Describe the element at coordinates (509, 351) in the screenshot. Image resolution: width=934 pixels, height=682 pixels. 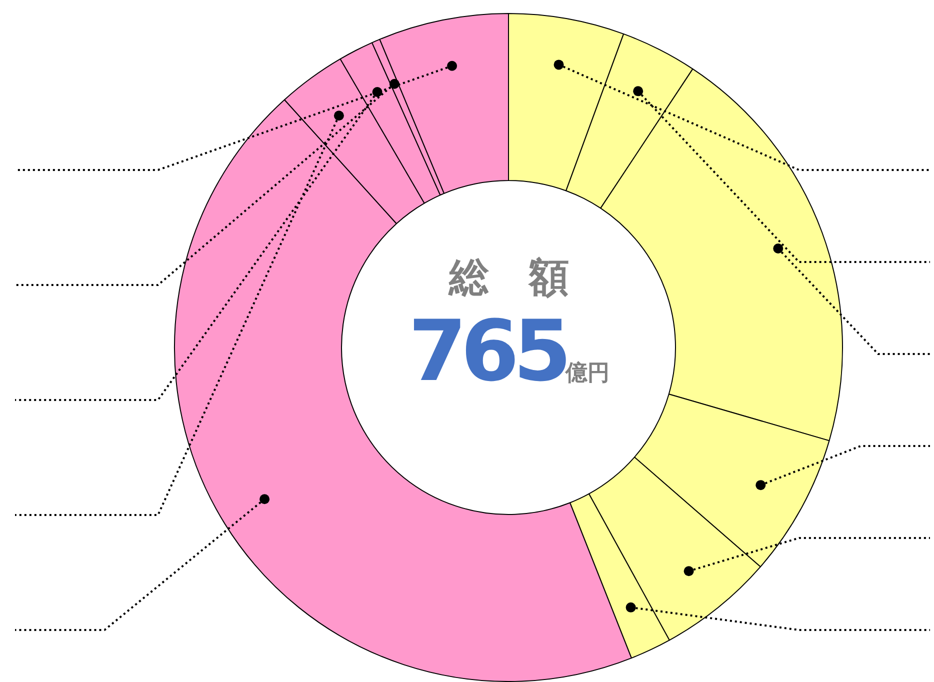
I see `text: 765億円` at that location.